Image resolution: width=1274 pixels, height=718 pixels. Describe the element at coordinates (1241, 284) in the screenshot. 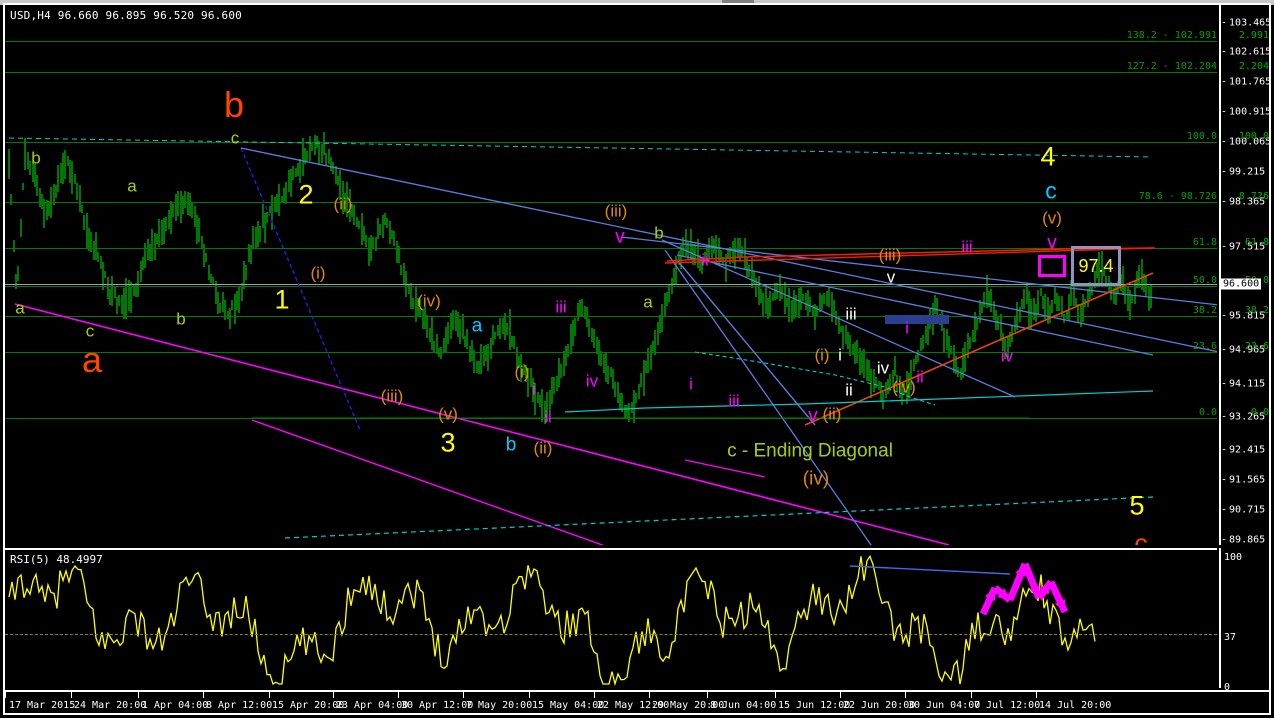

I see `current-price-tag: 96.600` at that location.